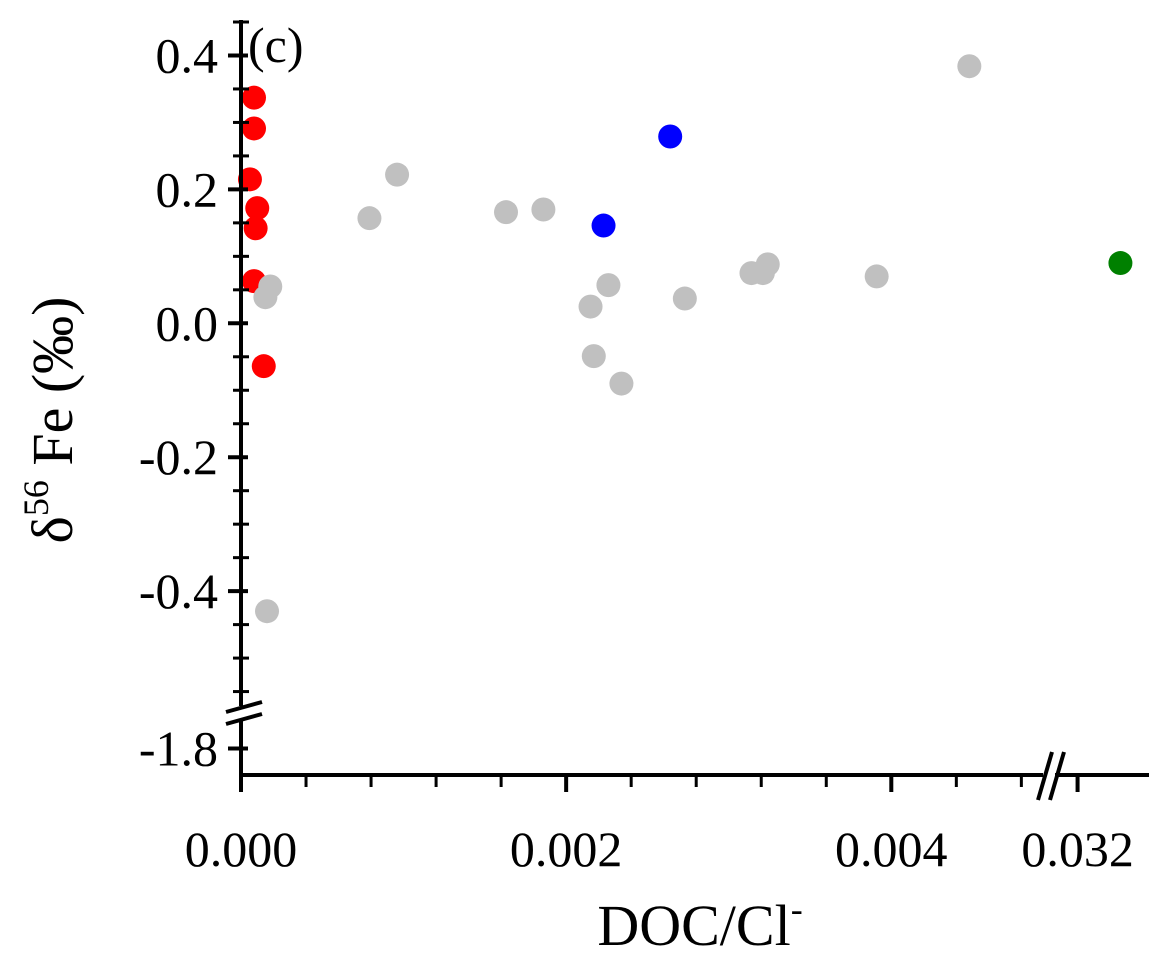 The height and width of the screenshot is (961, 1149). What do you see at coordinates (187, 189) in the screenshot?
I see `y-tick-label: 0.2` at bounding box center [187, 189].